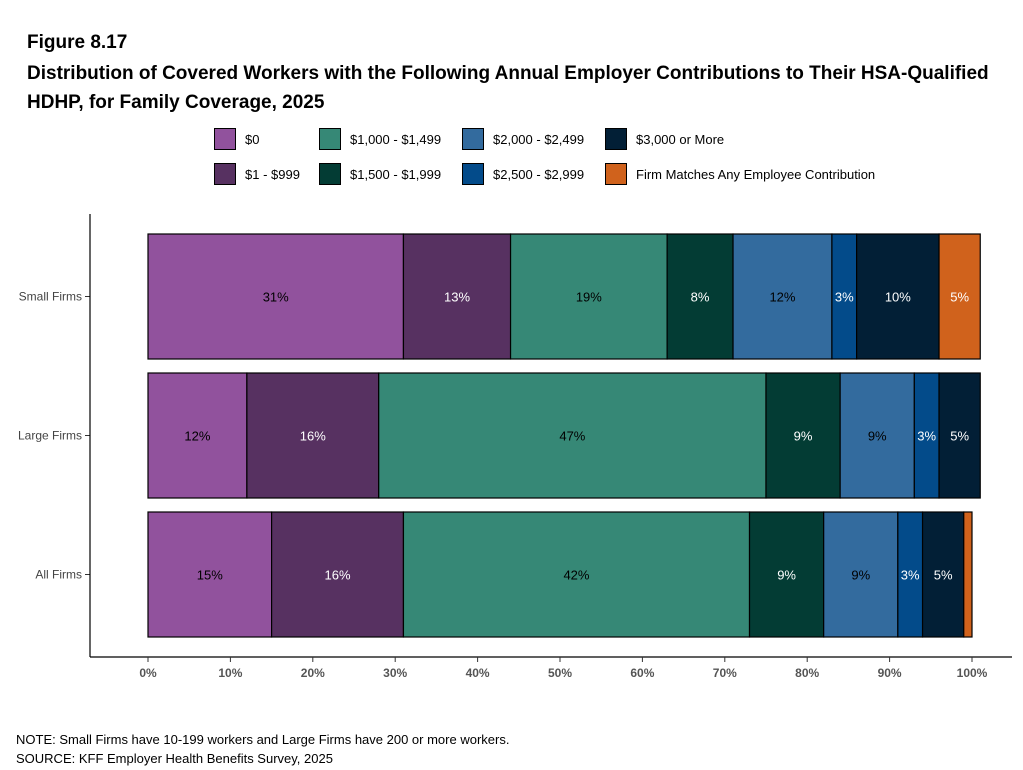  I want to click on data-label: 8%, so click(700, 297).